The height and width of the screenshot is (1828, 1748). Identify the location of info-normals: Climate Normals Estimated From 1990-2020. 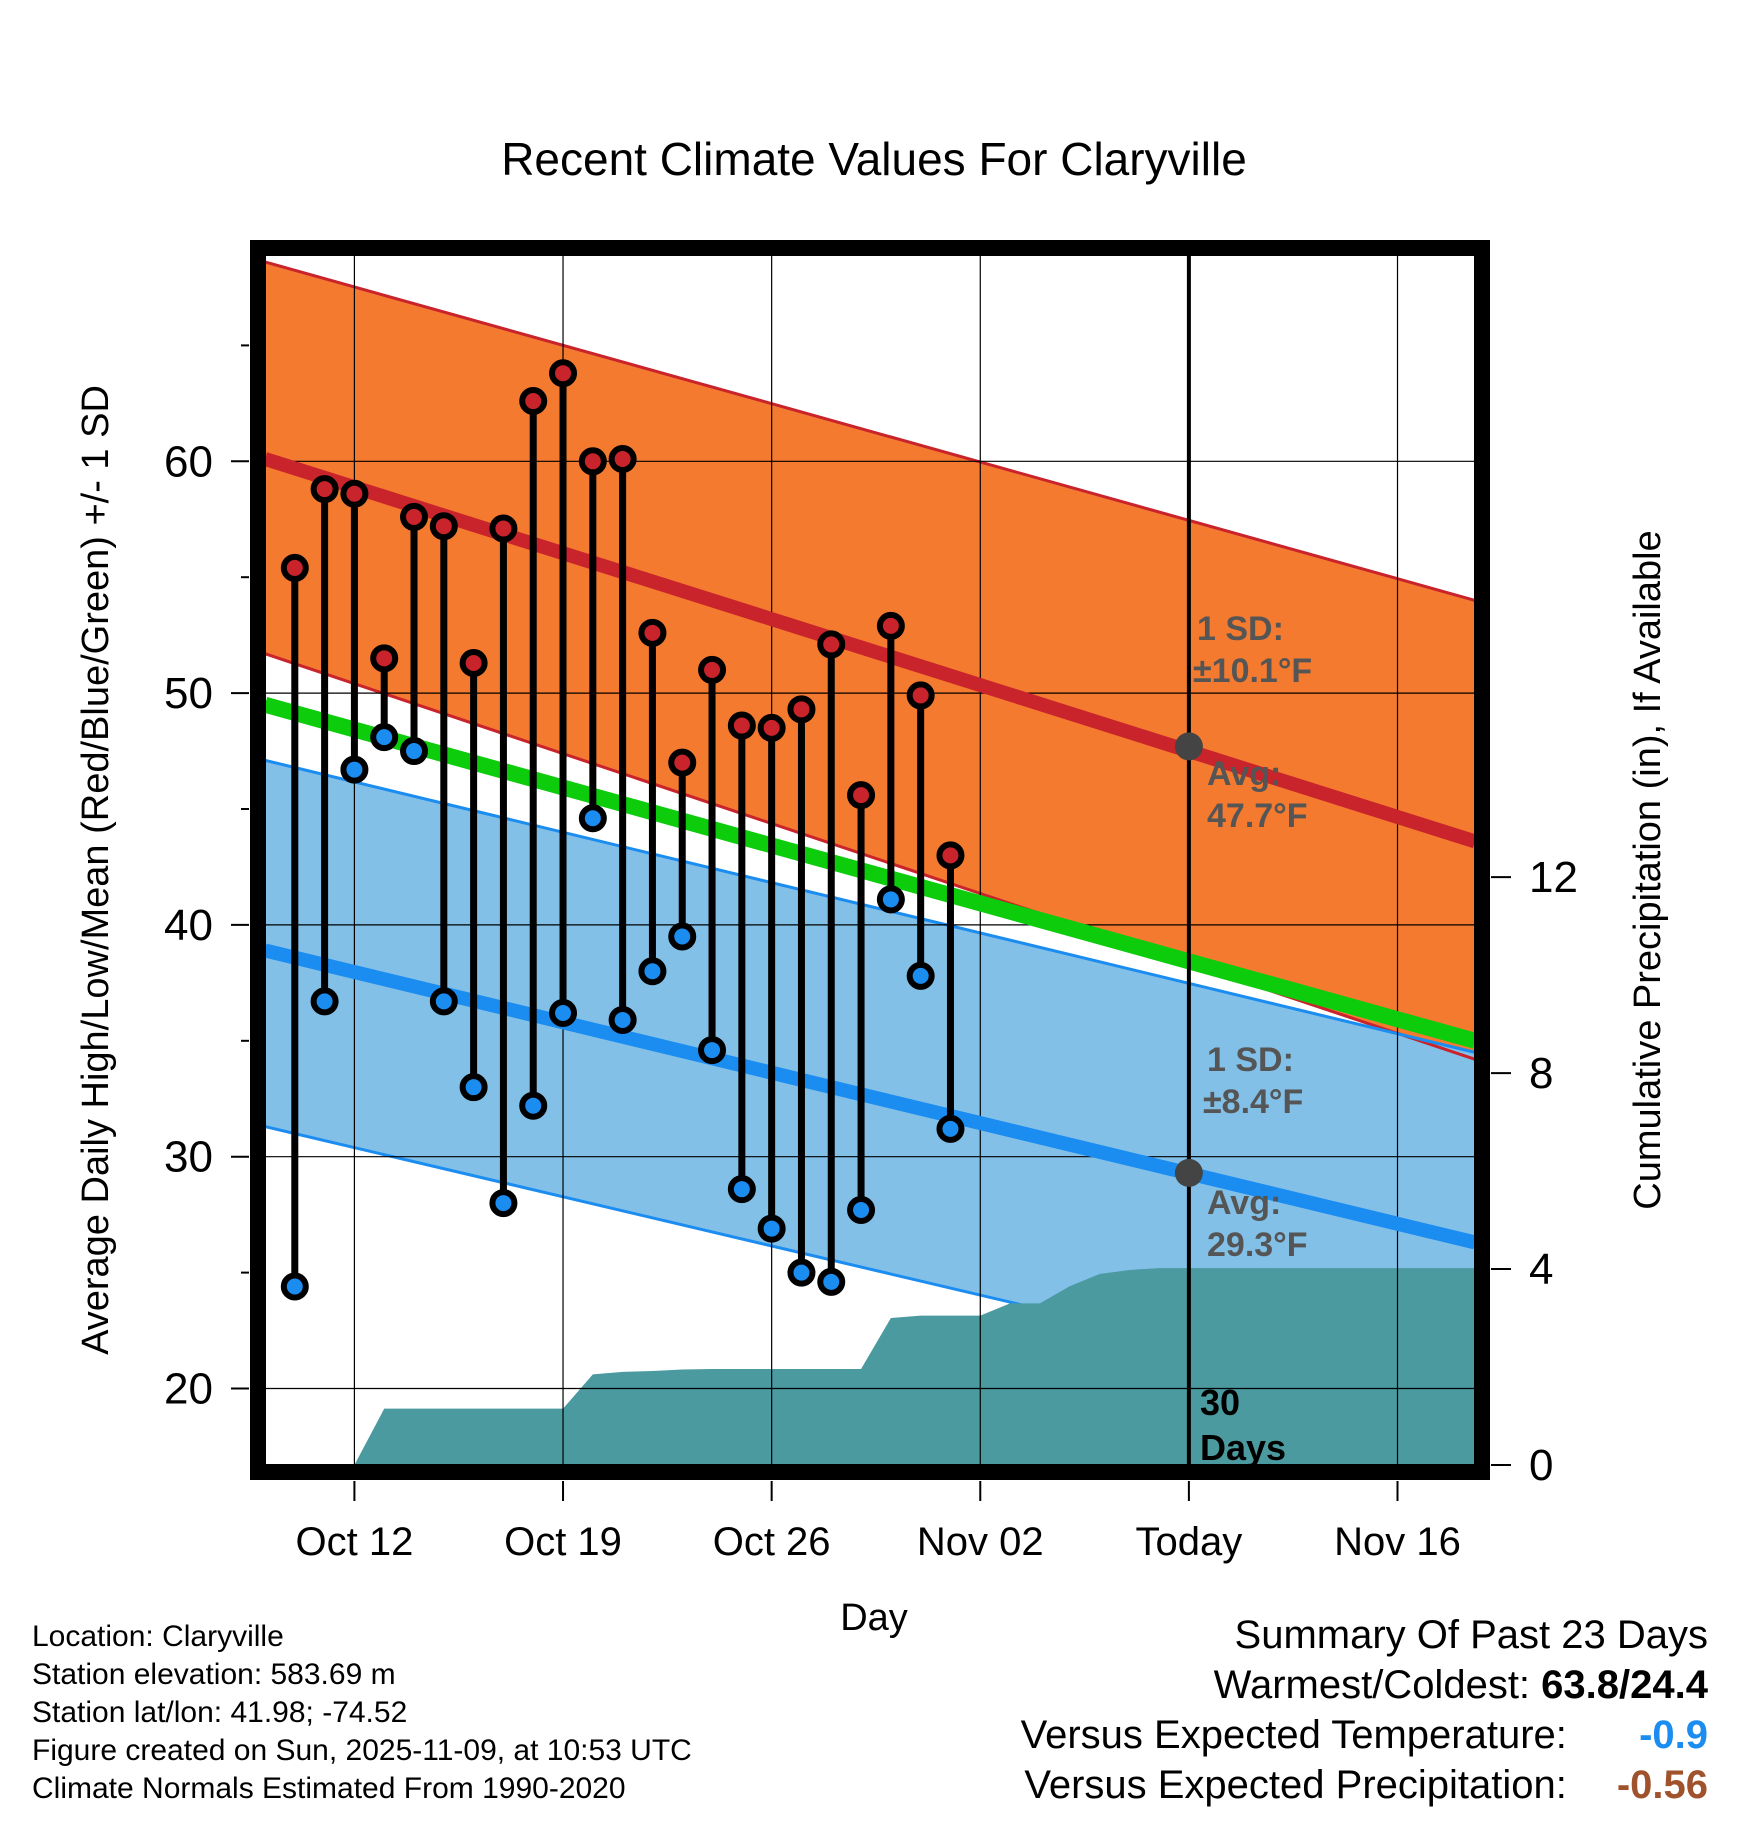
(329, 1788).